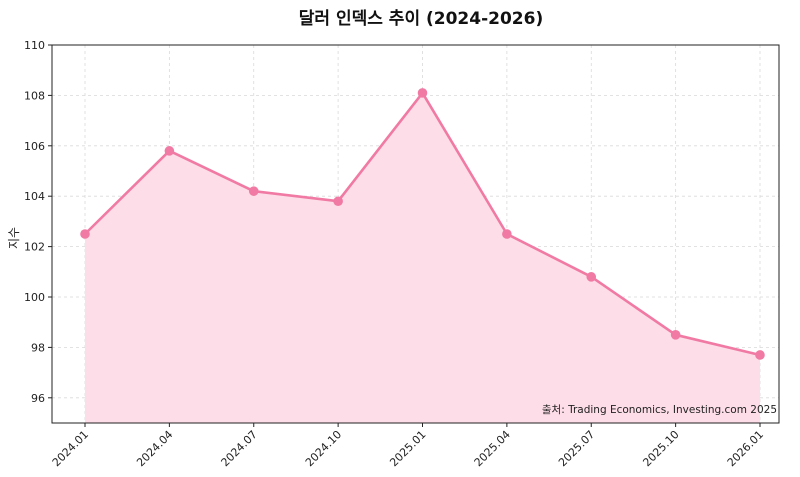 This screenshot has width=800, height=477. I want to click on x-tick-label: 2024.10, so click(323, 448).